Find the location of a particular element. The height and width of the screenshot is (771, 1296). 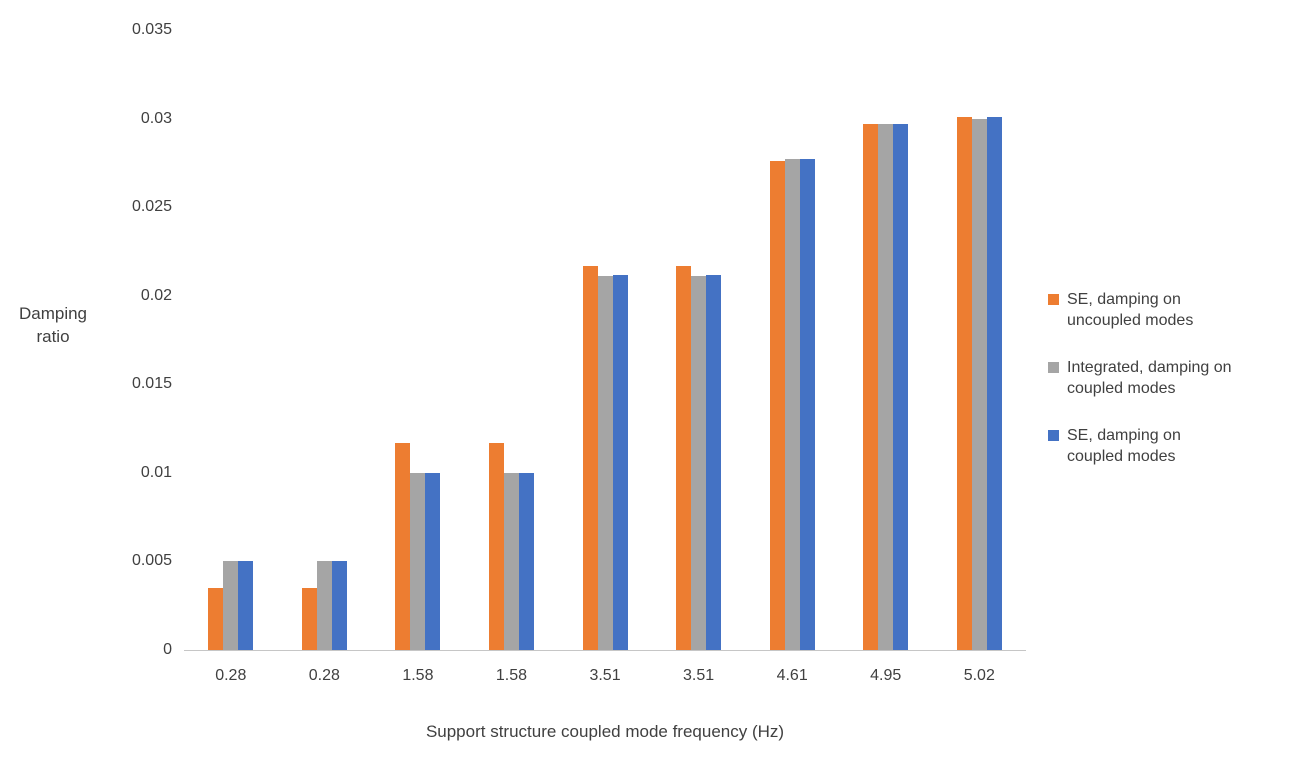

y-tick-label: 0.03 is located at coordinates (156, 118).